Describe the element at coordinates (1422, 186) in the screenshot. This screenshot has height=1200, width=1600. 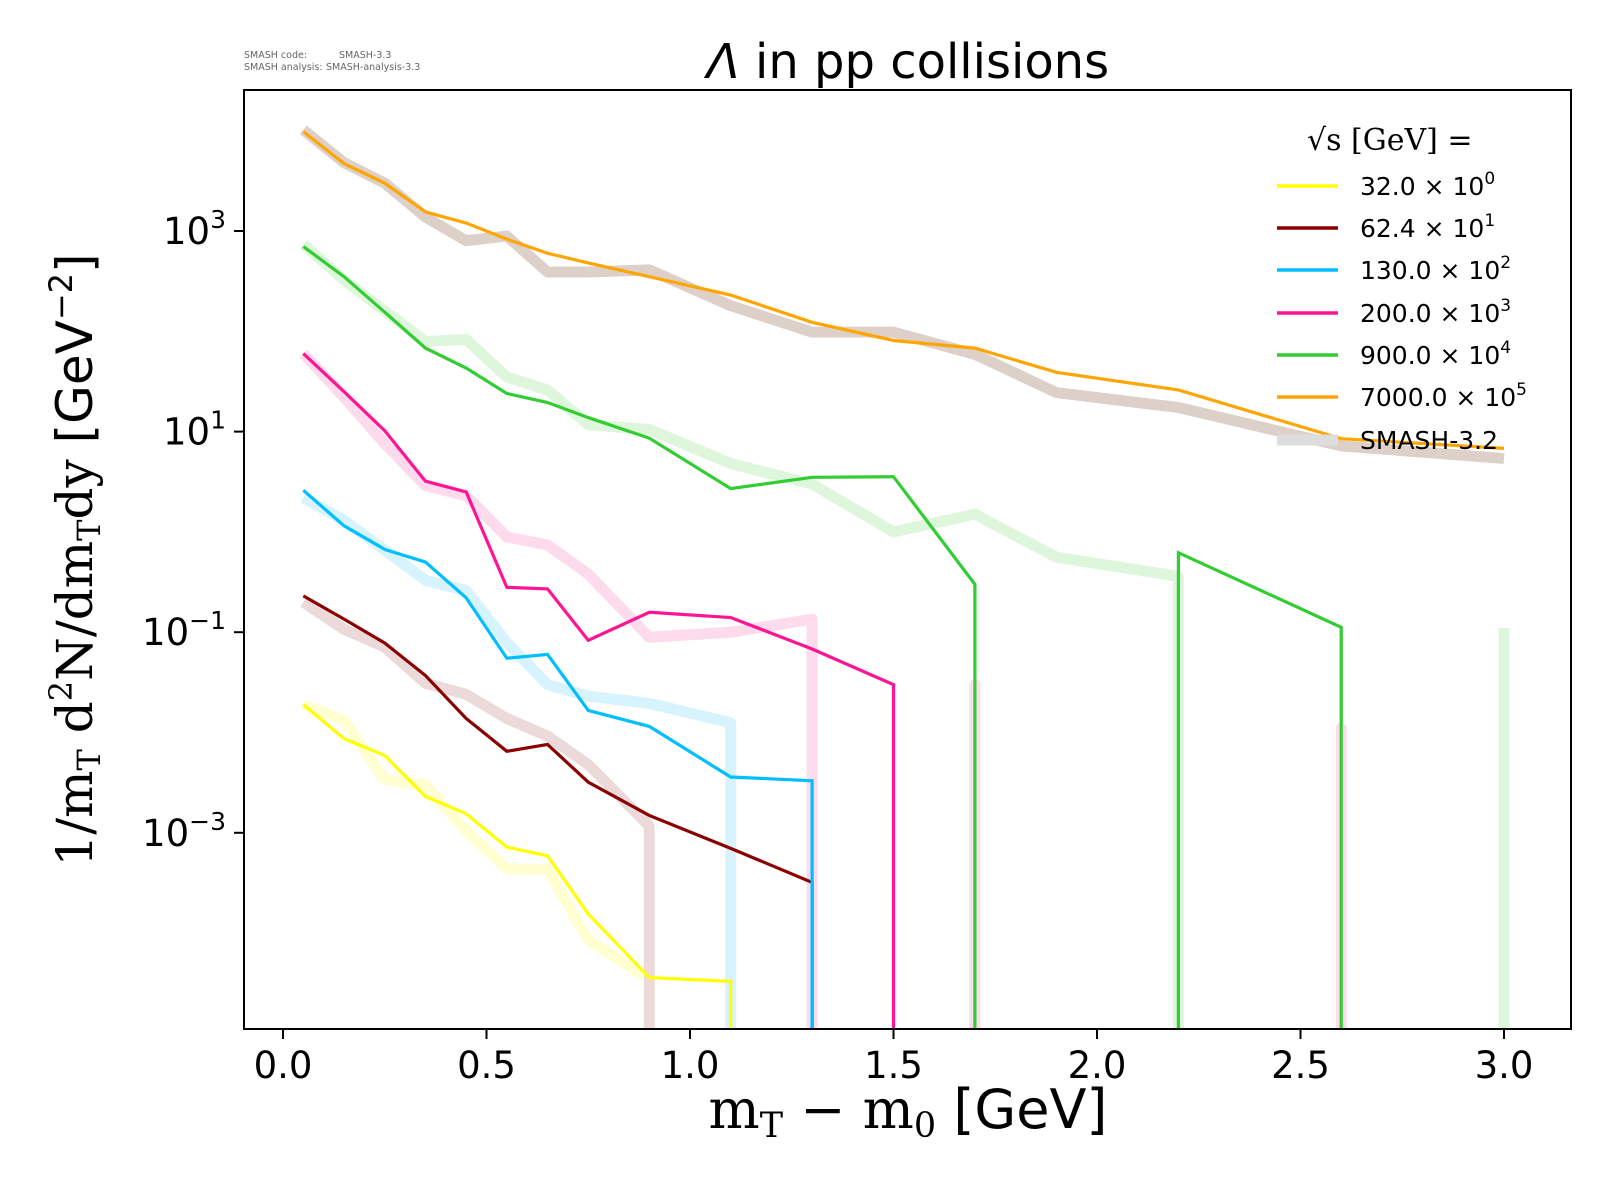
I see `legend-label-base: 32.0 × 10` at that location.